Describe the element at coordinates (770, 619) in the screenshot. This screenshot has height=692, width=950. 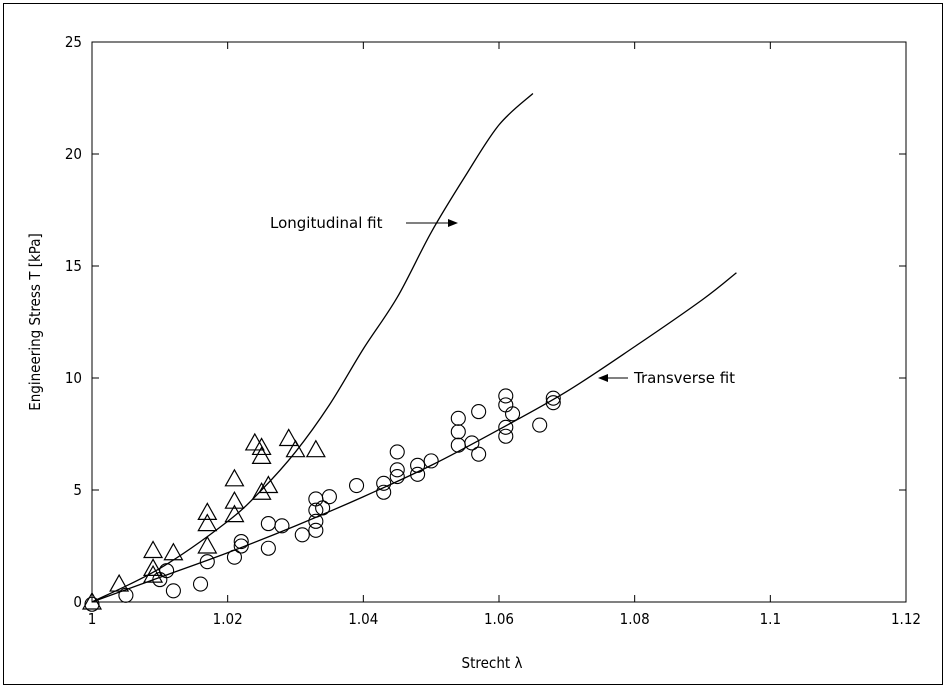
I see `x-tick-label: 1.1` at that location.